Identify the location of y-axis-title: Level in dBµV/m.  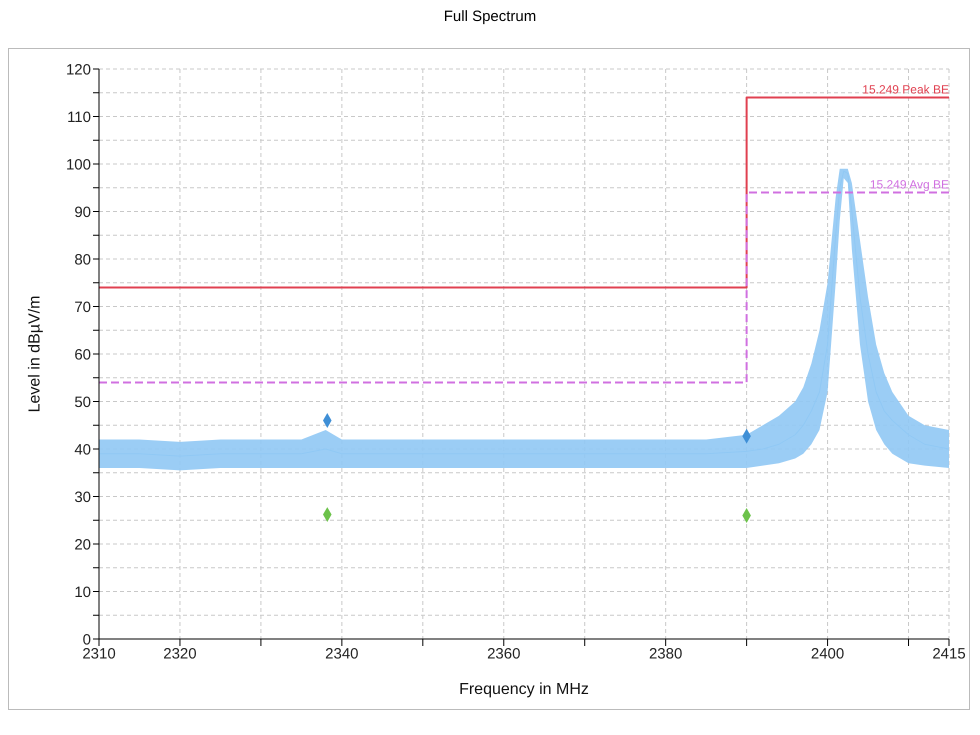
(35, 354).